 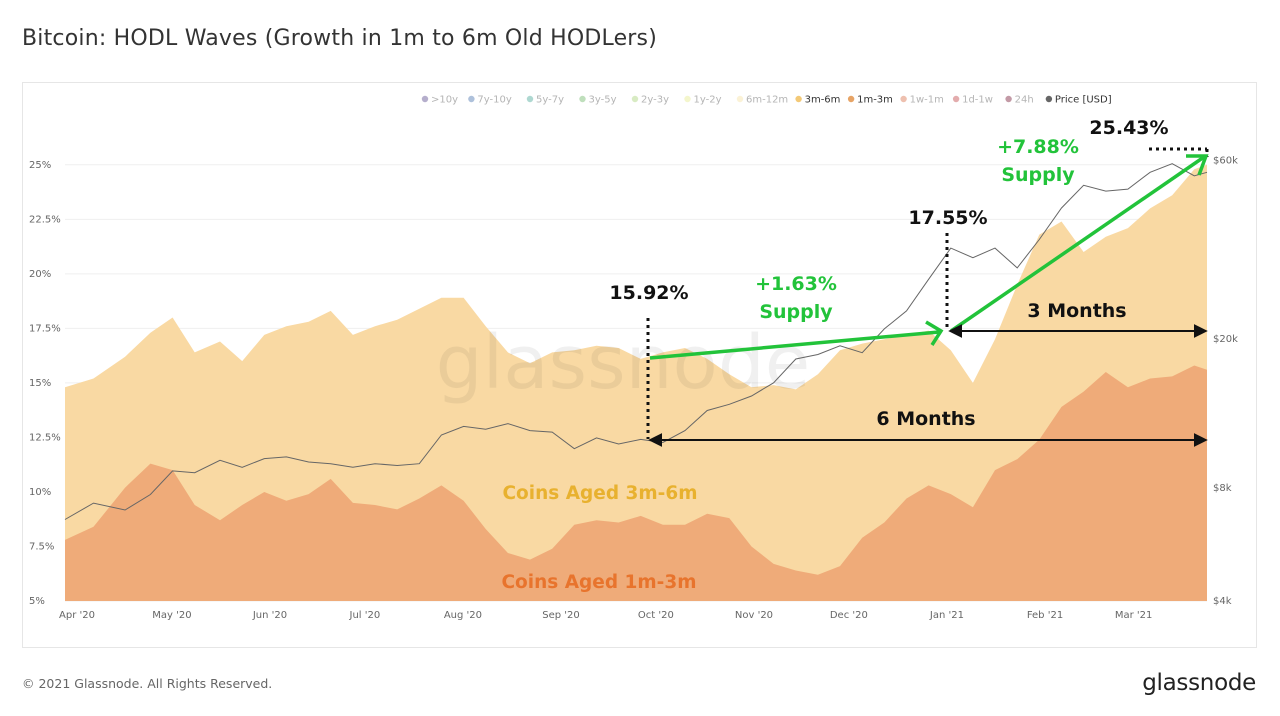 I want to click on label-25-43: 25.43%, so click(x=1128, y=128).